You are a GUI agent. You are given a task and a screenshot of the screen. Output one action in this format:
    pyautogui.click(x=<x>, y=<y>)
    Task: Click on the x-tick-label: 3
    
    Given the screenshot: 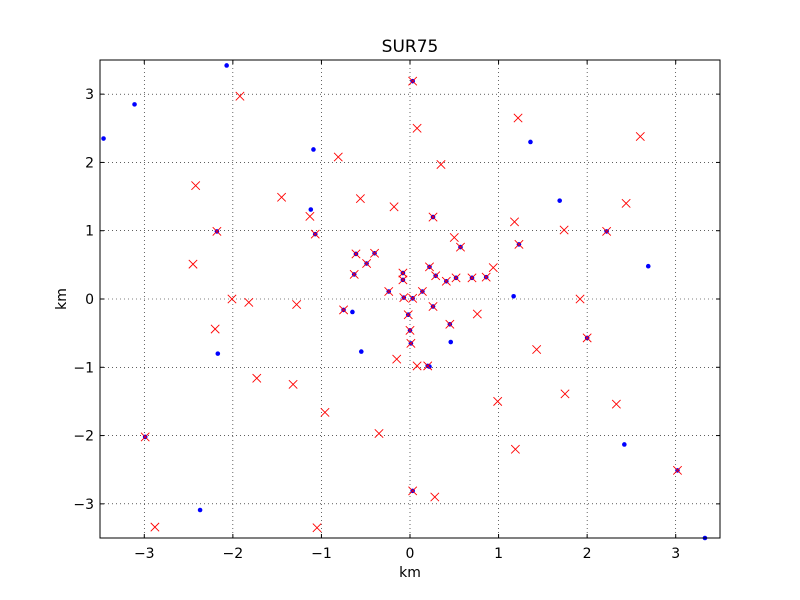 What is the action you would take?
    pyautogui.click(x=675, y=554)
    